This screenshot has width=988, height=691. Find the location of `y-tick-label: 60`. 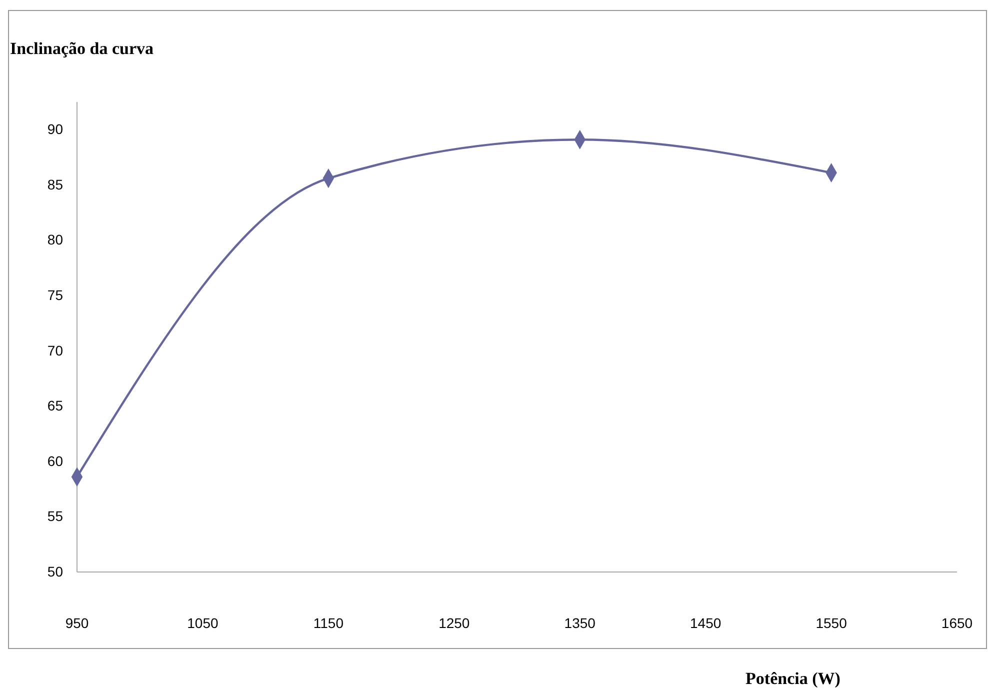

y-tick-label: 60 is located at coordinates (55, 460).